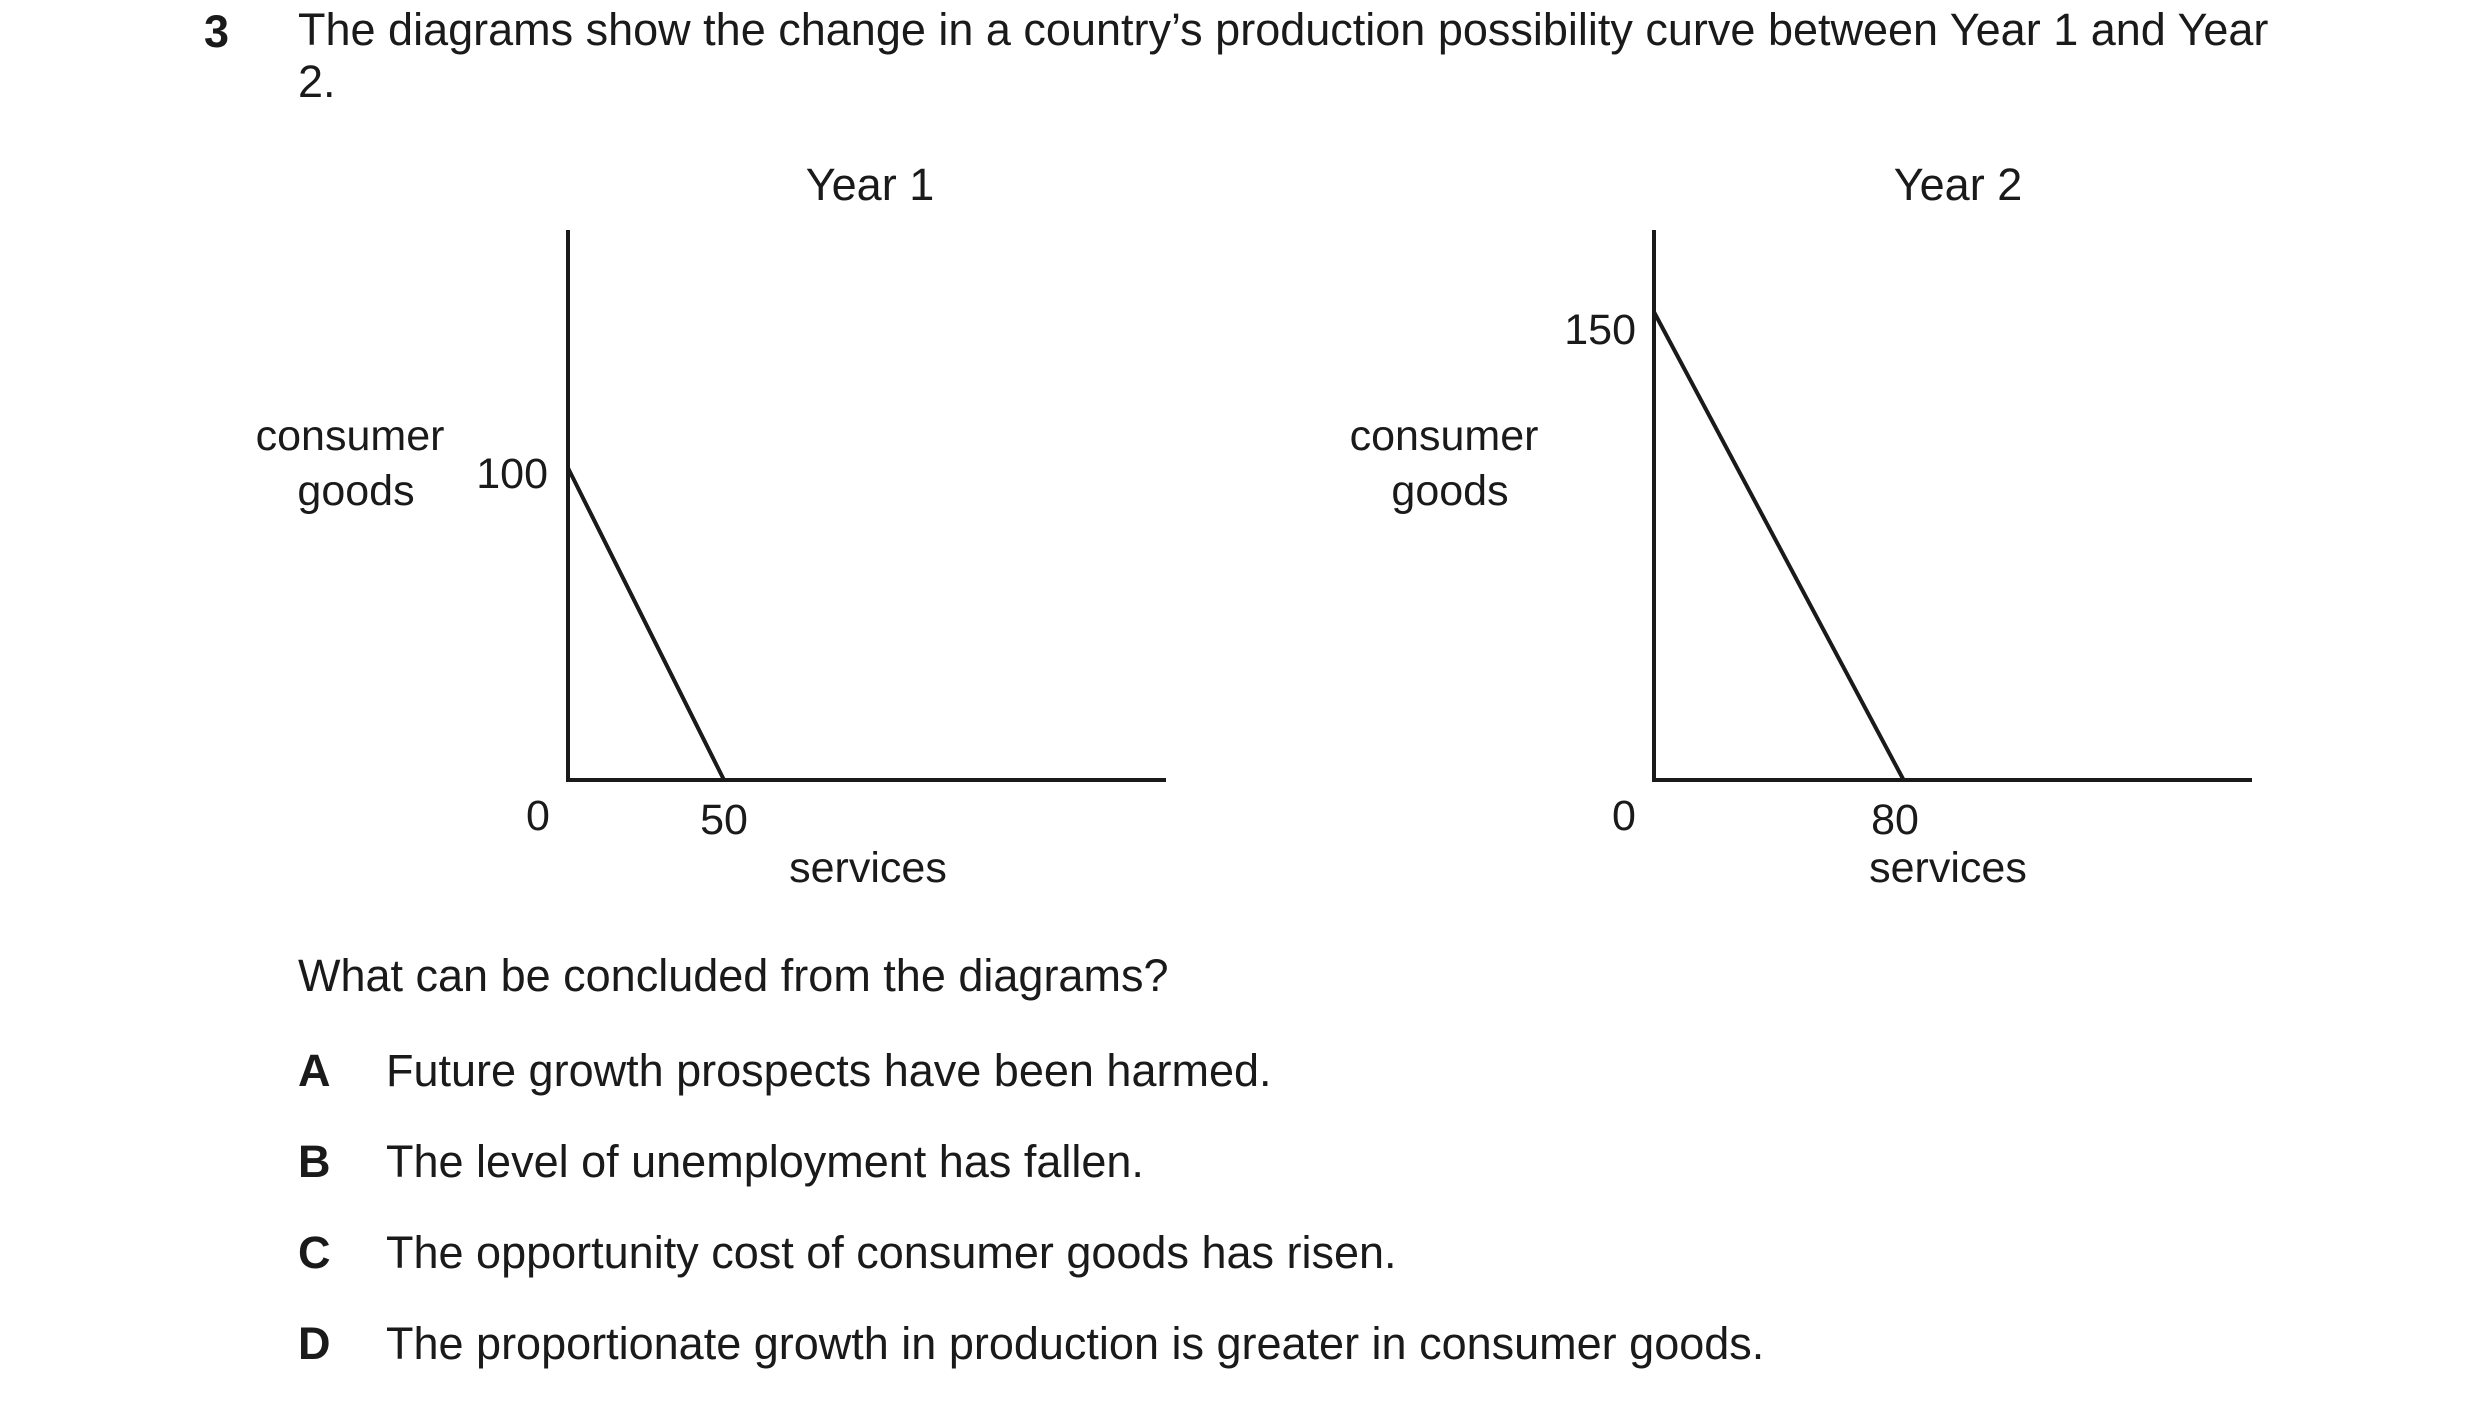 This screenshot has height=1409, width=2480. What do you see at coordinates (733, 975) in the screenshot?
I see `question-prompt: What can be concluded from the diagrams?` at bounding box center [733, 975].